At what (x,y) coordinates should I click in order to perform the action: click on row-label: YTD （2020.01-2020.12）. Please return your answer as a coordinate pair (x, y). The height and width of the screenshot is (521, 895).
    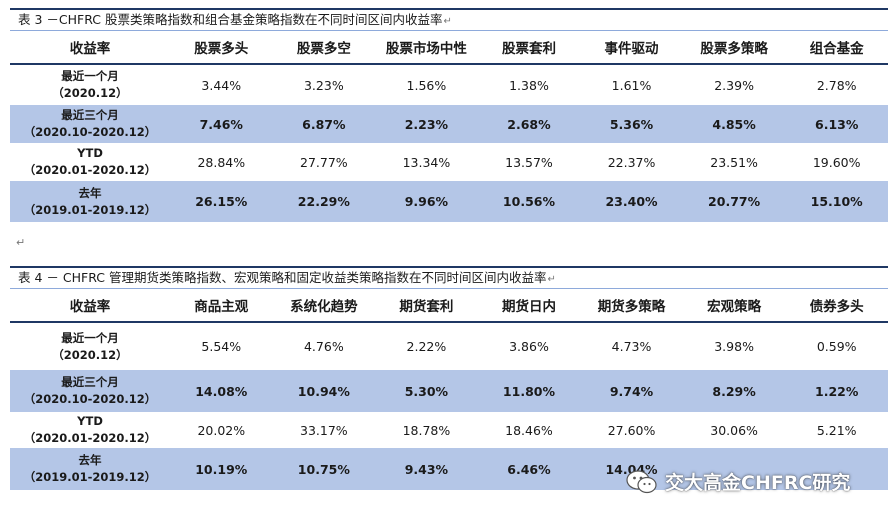
    Looking at the image, I should click on (90, 430).